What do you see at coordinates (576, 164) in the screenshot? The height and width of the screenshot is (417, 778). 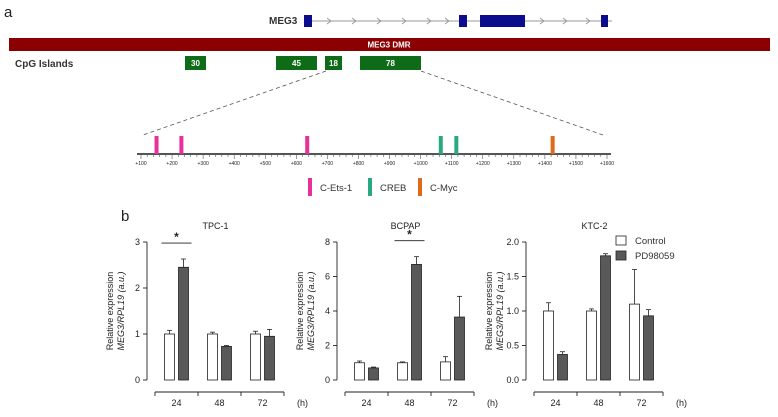 I see `axis-tick-label: +1500` at bounding box center [576, 164].